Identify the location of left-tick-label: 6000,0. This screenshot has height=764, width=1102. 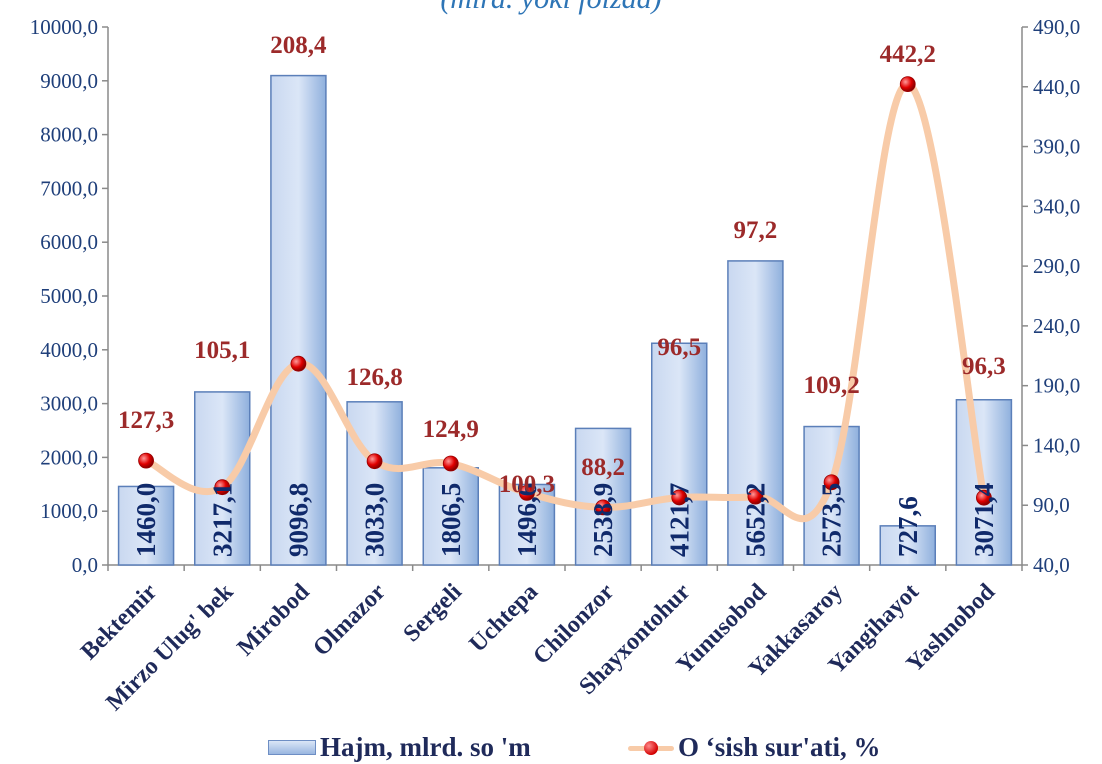
(69, 242).